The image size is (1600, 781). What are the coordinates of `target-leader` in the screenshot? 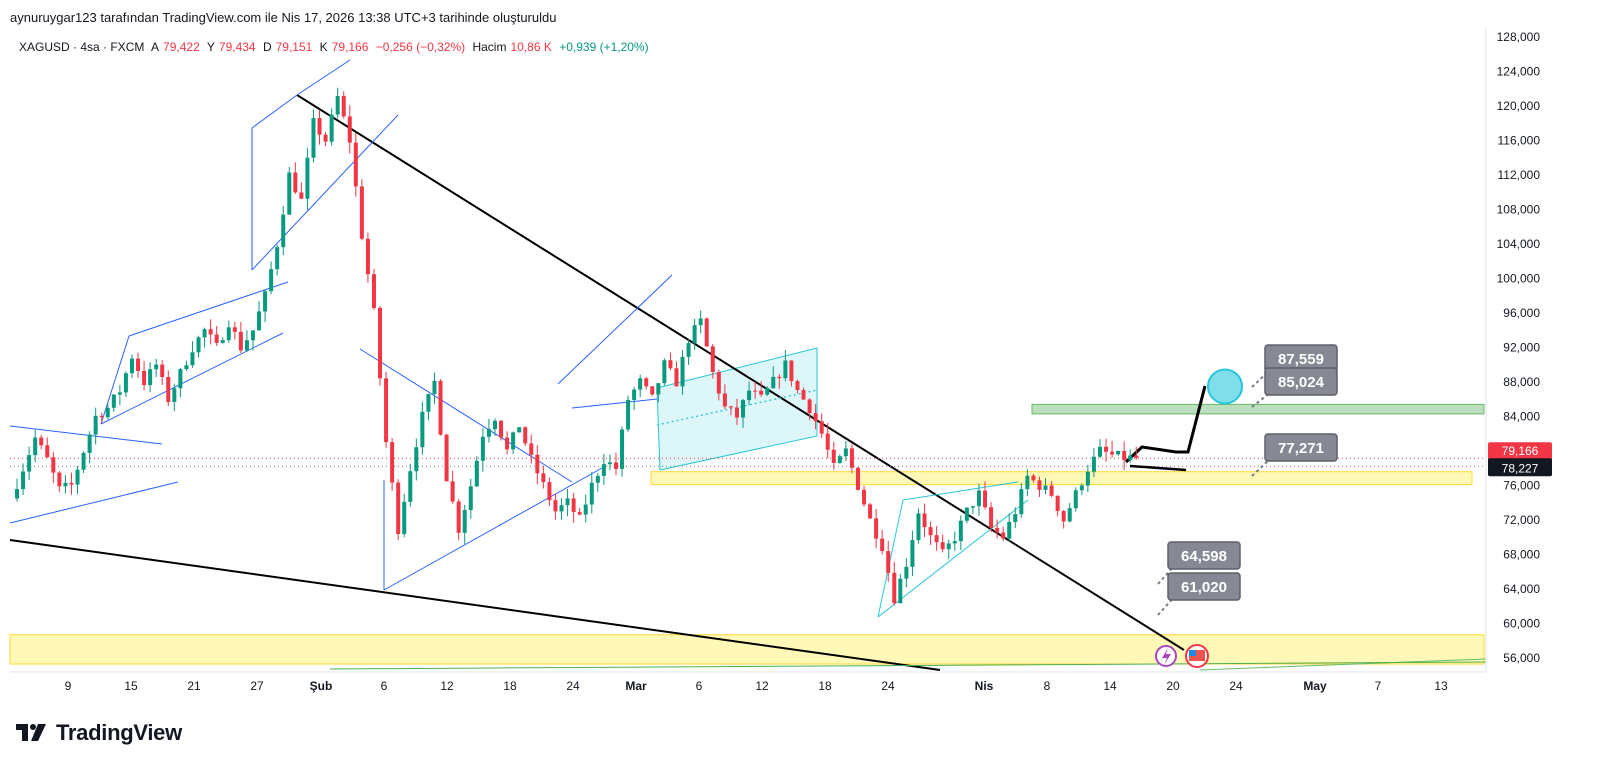 It's located at (1261, 467).